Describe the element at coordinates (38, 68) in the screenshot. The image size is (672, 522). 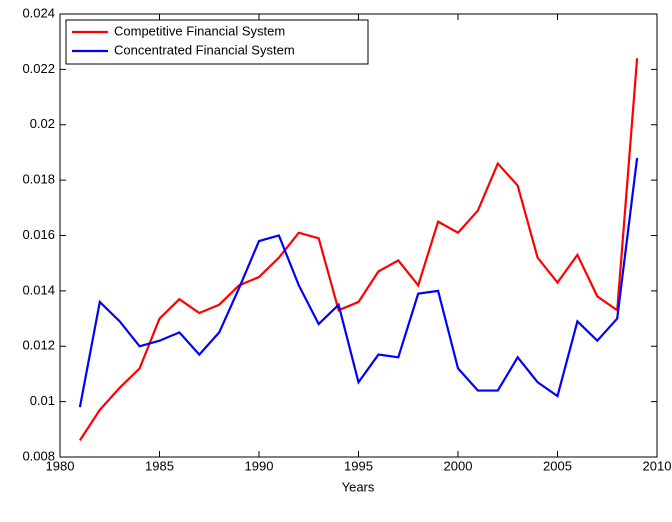
I see `y-tick-label: 0.022` at that location.